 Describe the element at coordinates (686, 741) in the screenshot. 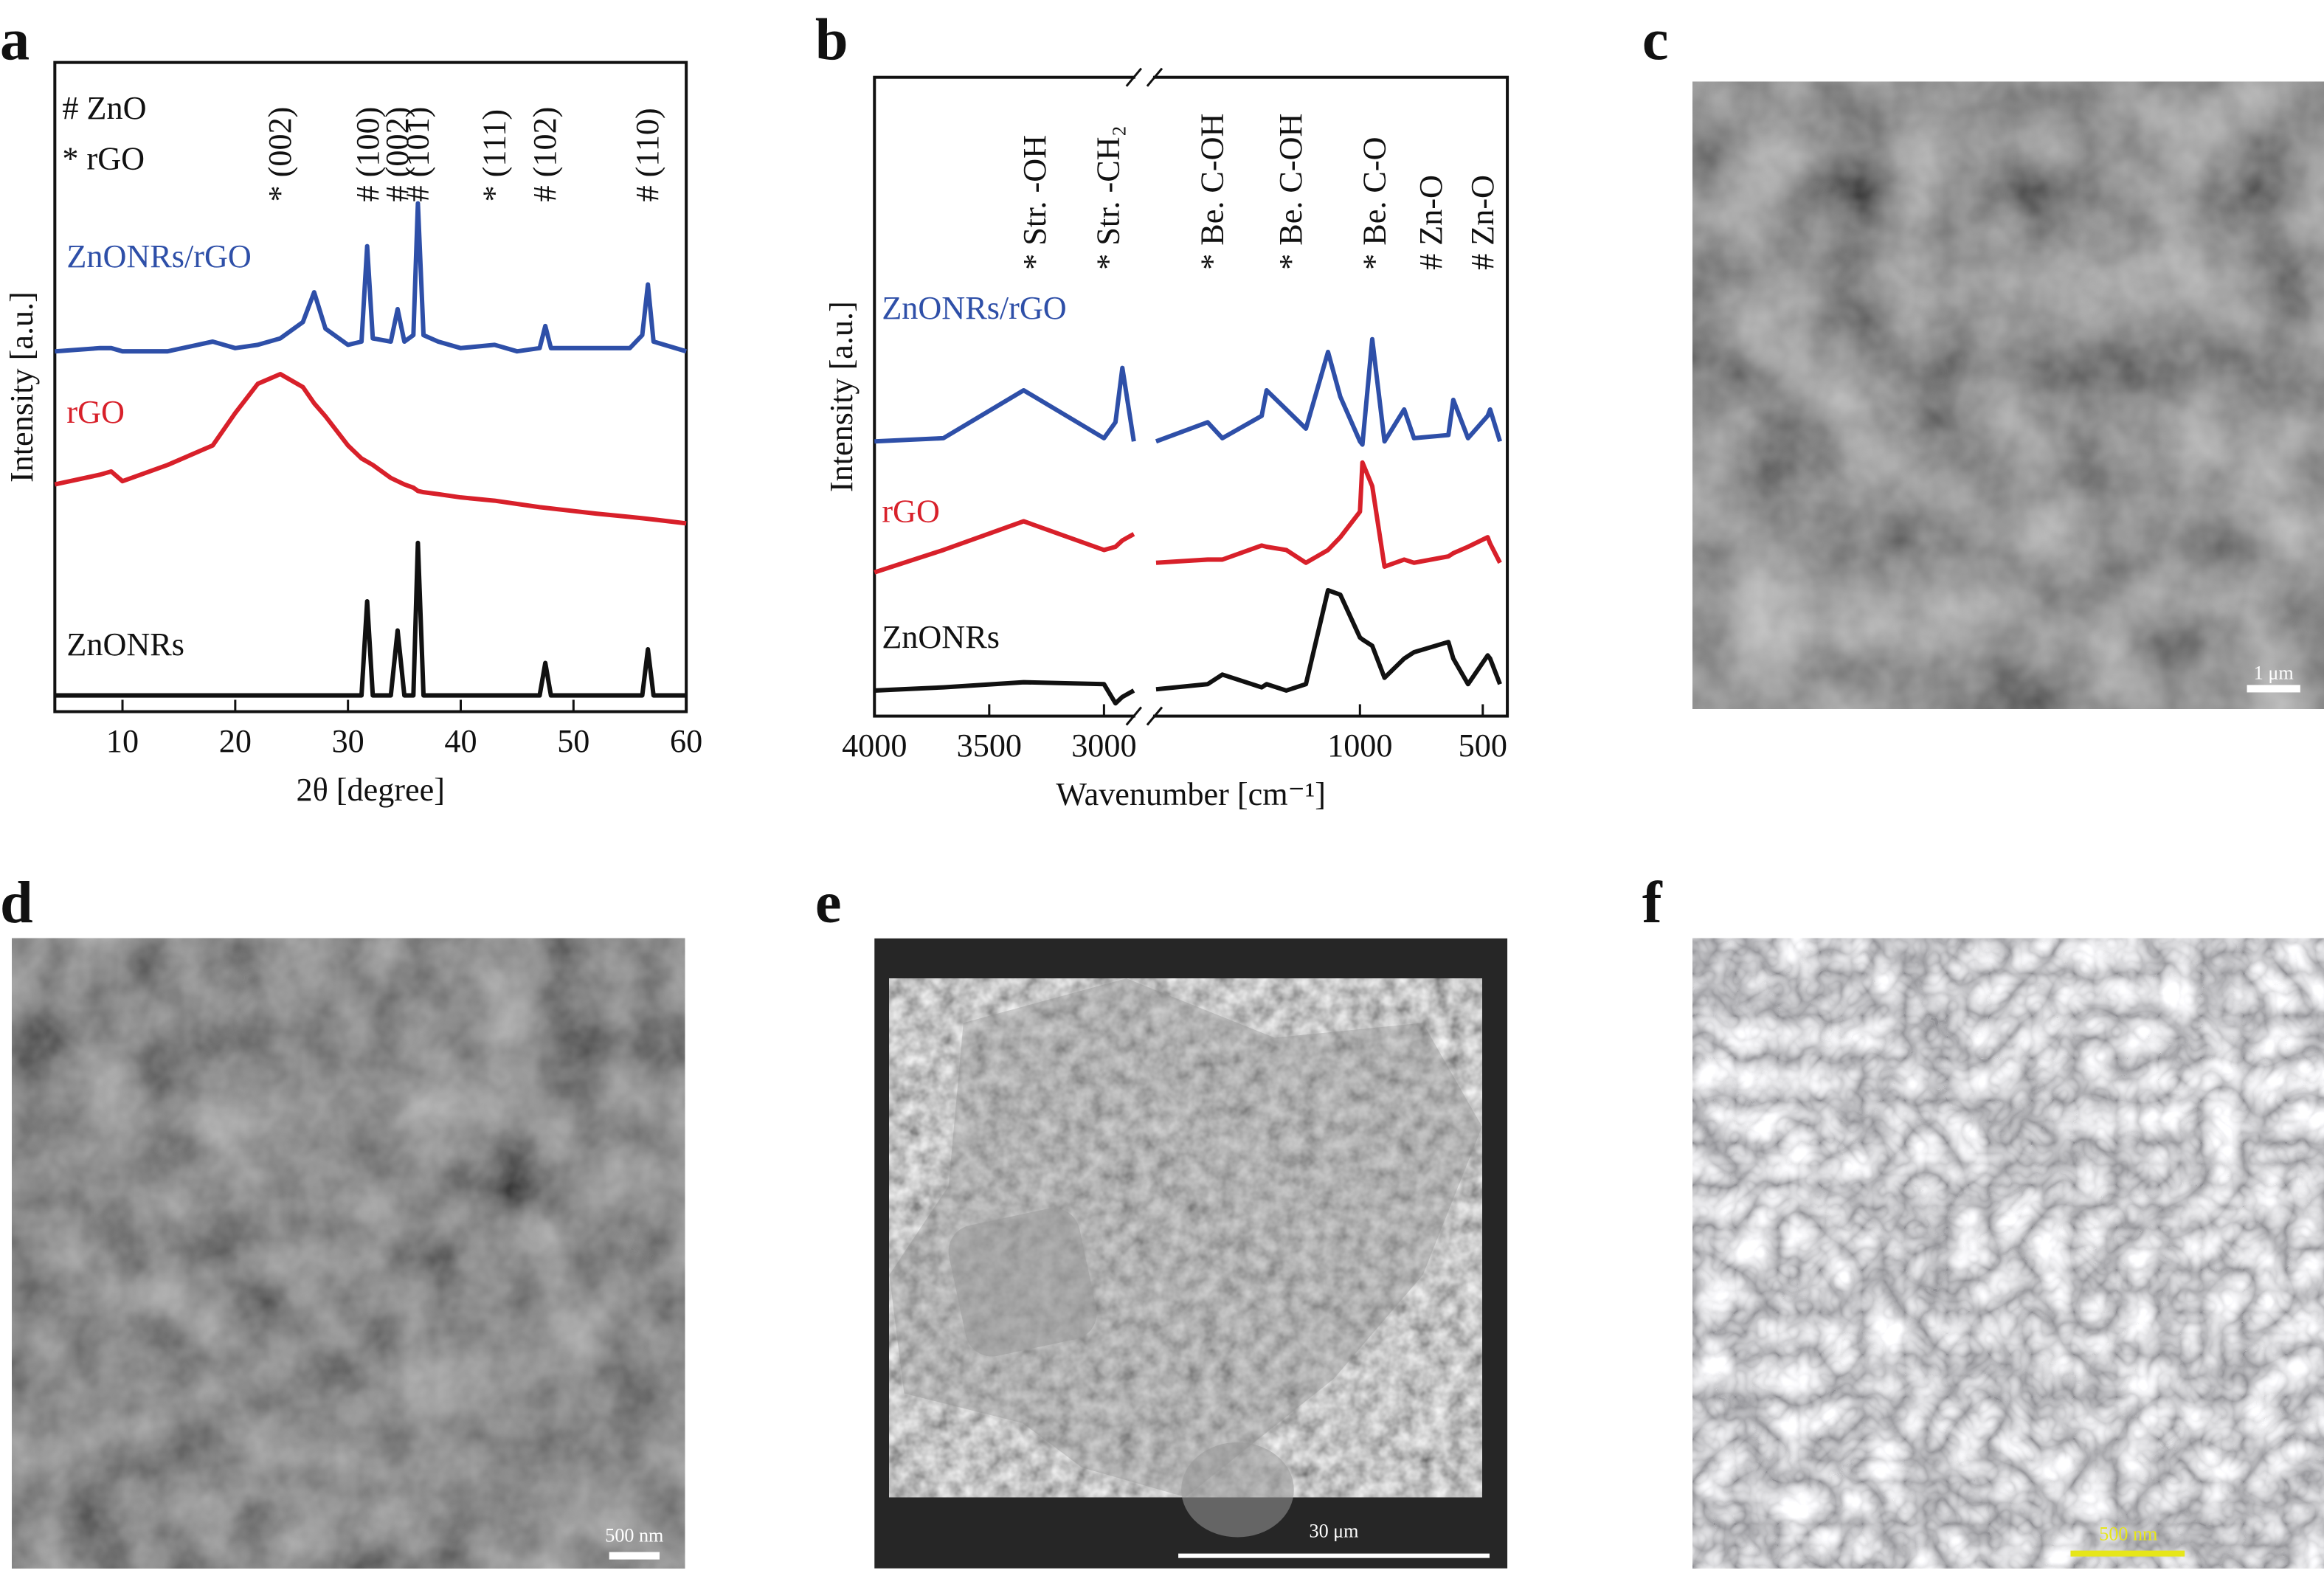

I see `x-tick-label: 60` at that location.